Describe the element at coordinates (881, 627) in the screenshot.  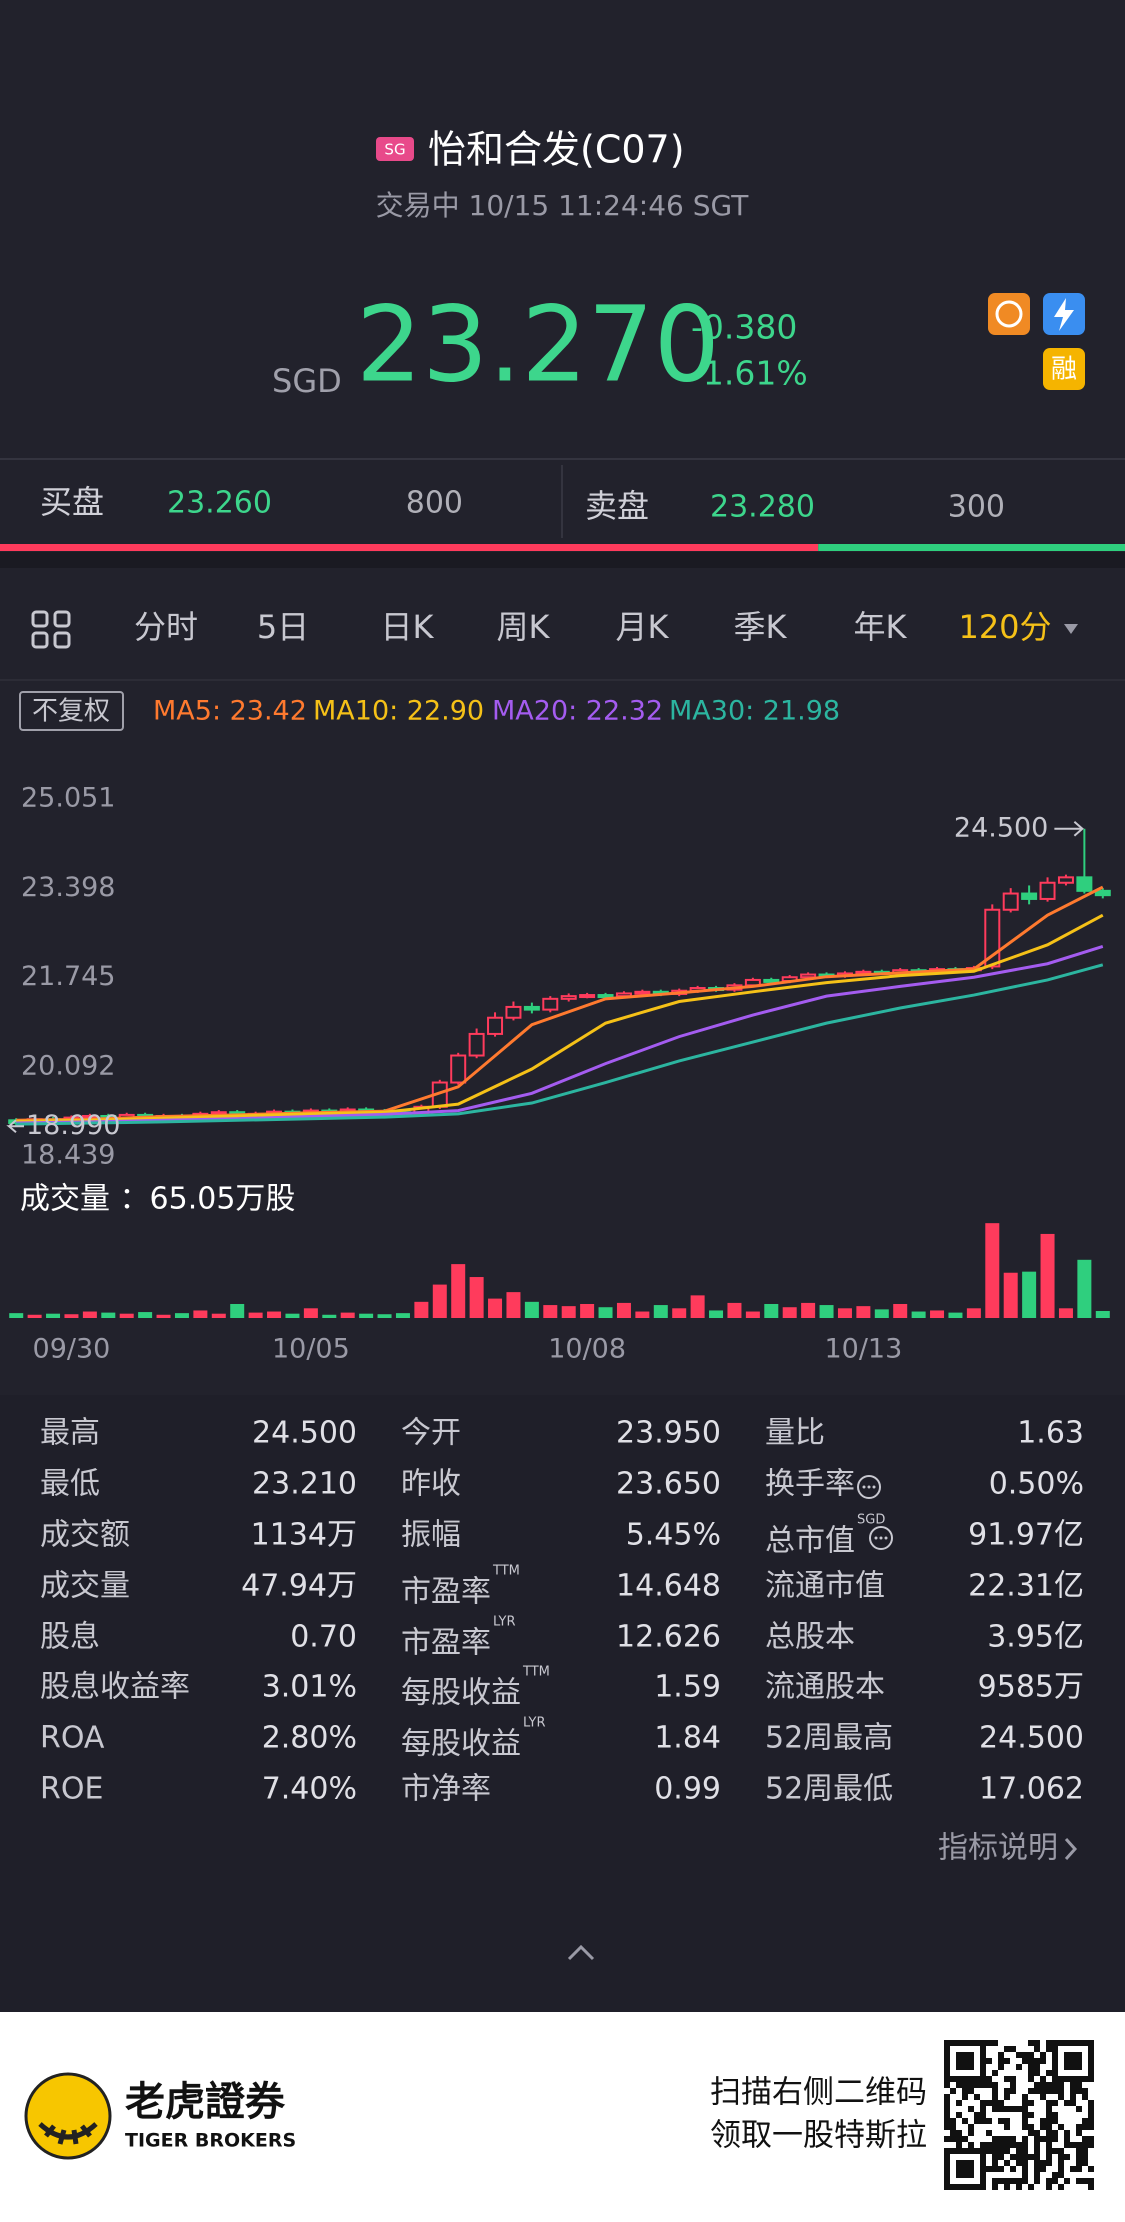
I see `tab: 年K` at that location.